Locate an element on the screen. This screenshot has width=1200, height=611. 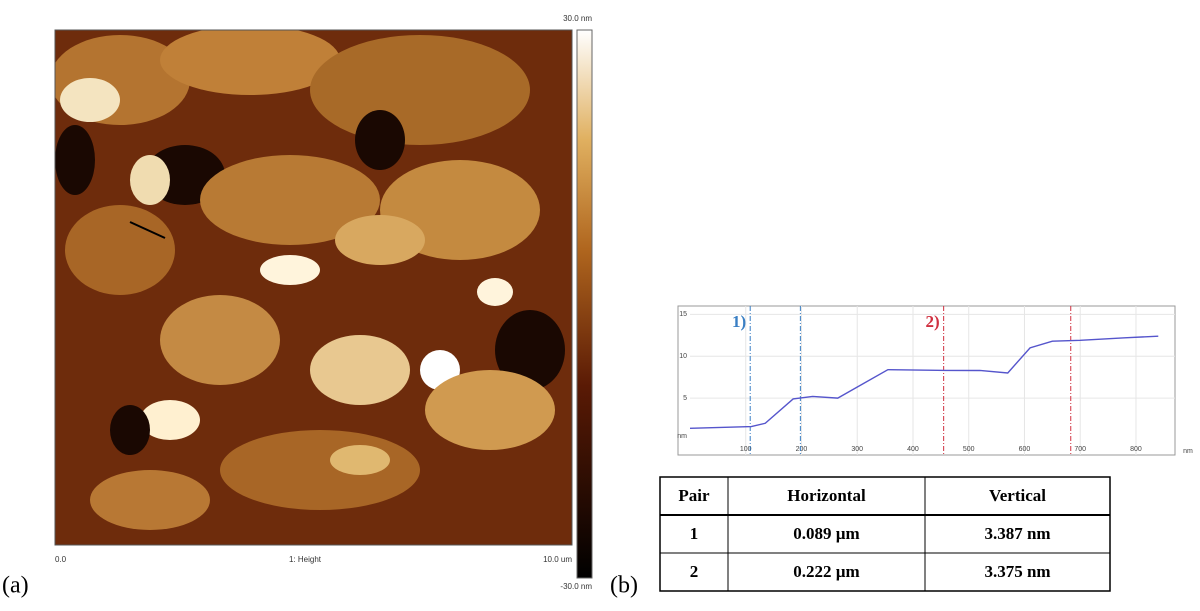
x-unit: nm is located at coordinates (1188, 451).